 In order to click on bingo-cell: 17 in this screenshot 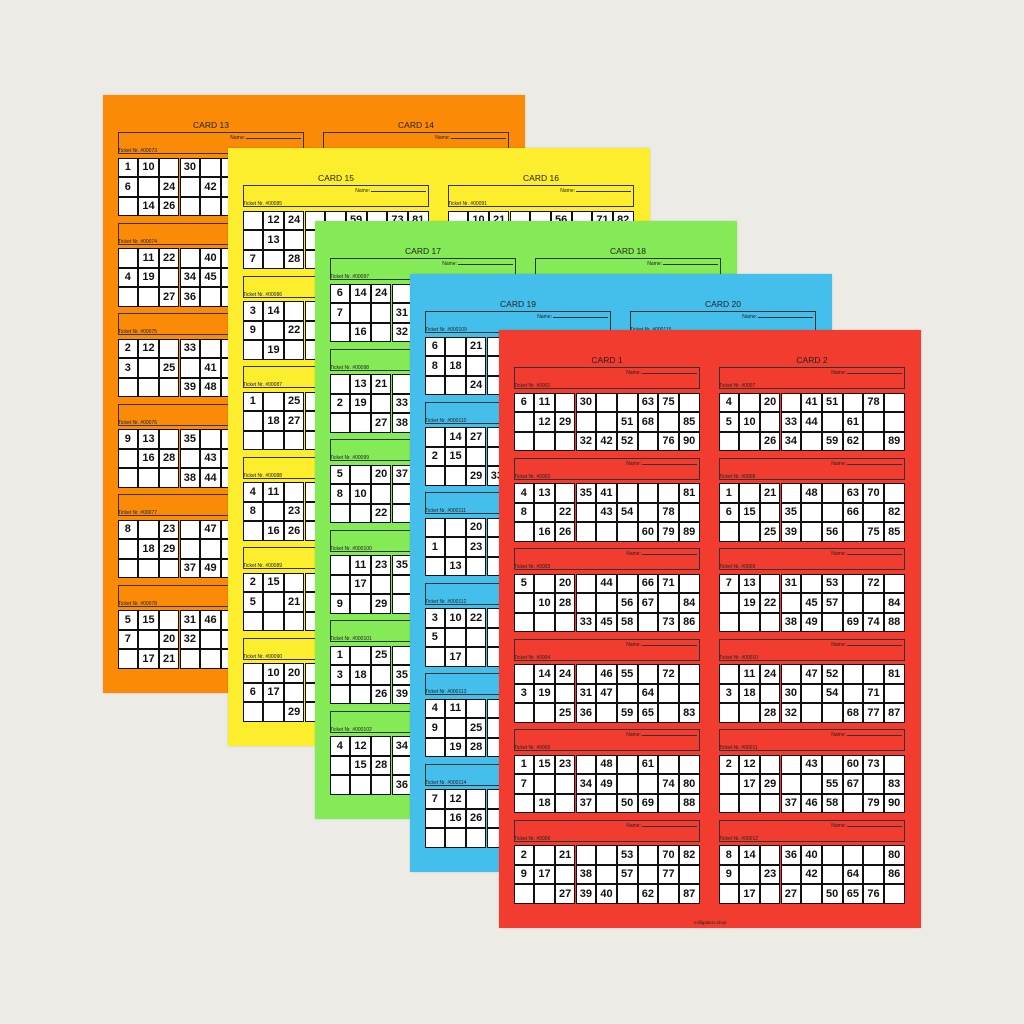, I will do `click(544, 874)`.